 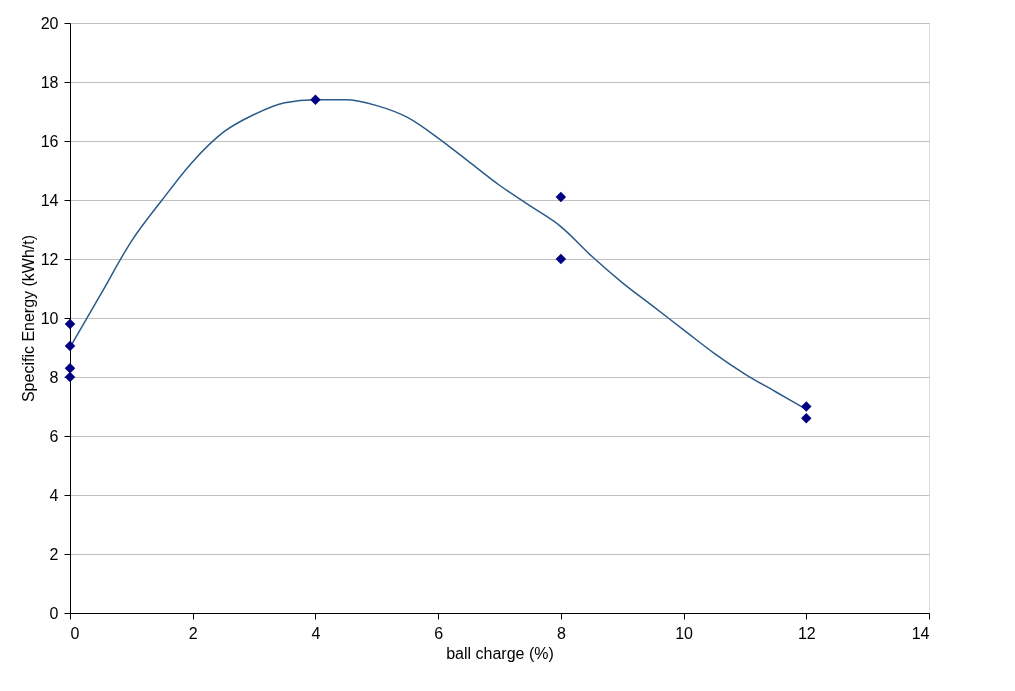 I want to click on x-axis-title: ball charge (%), so click(x=500, y=653).